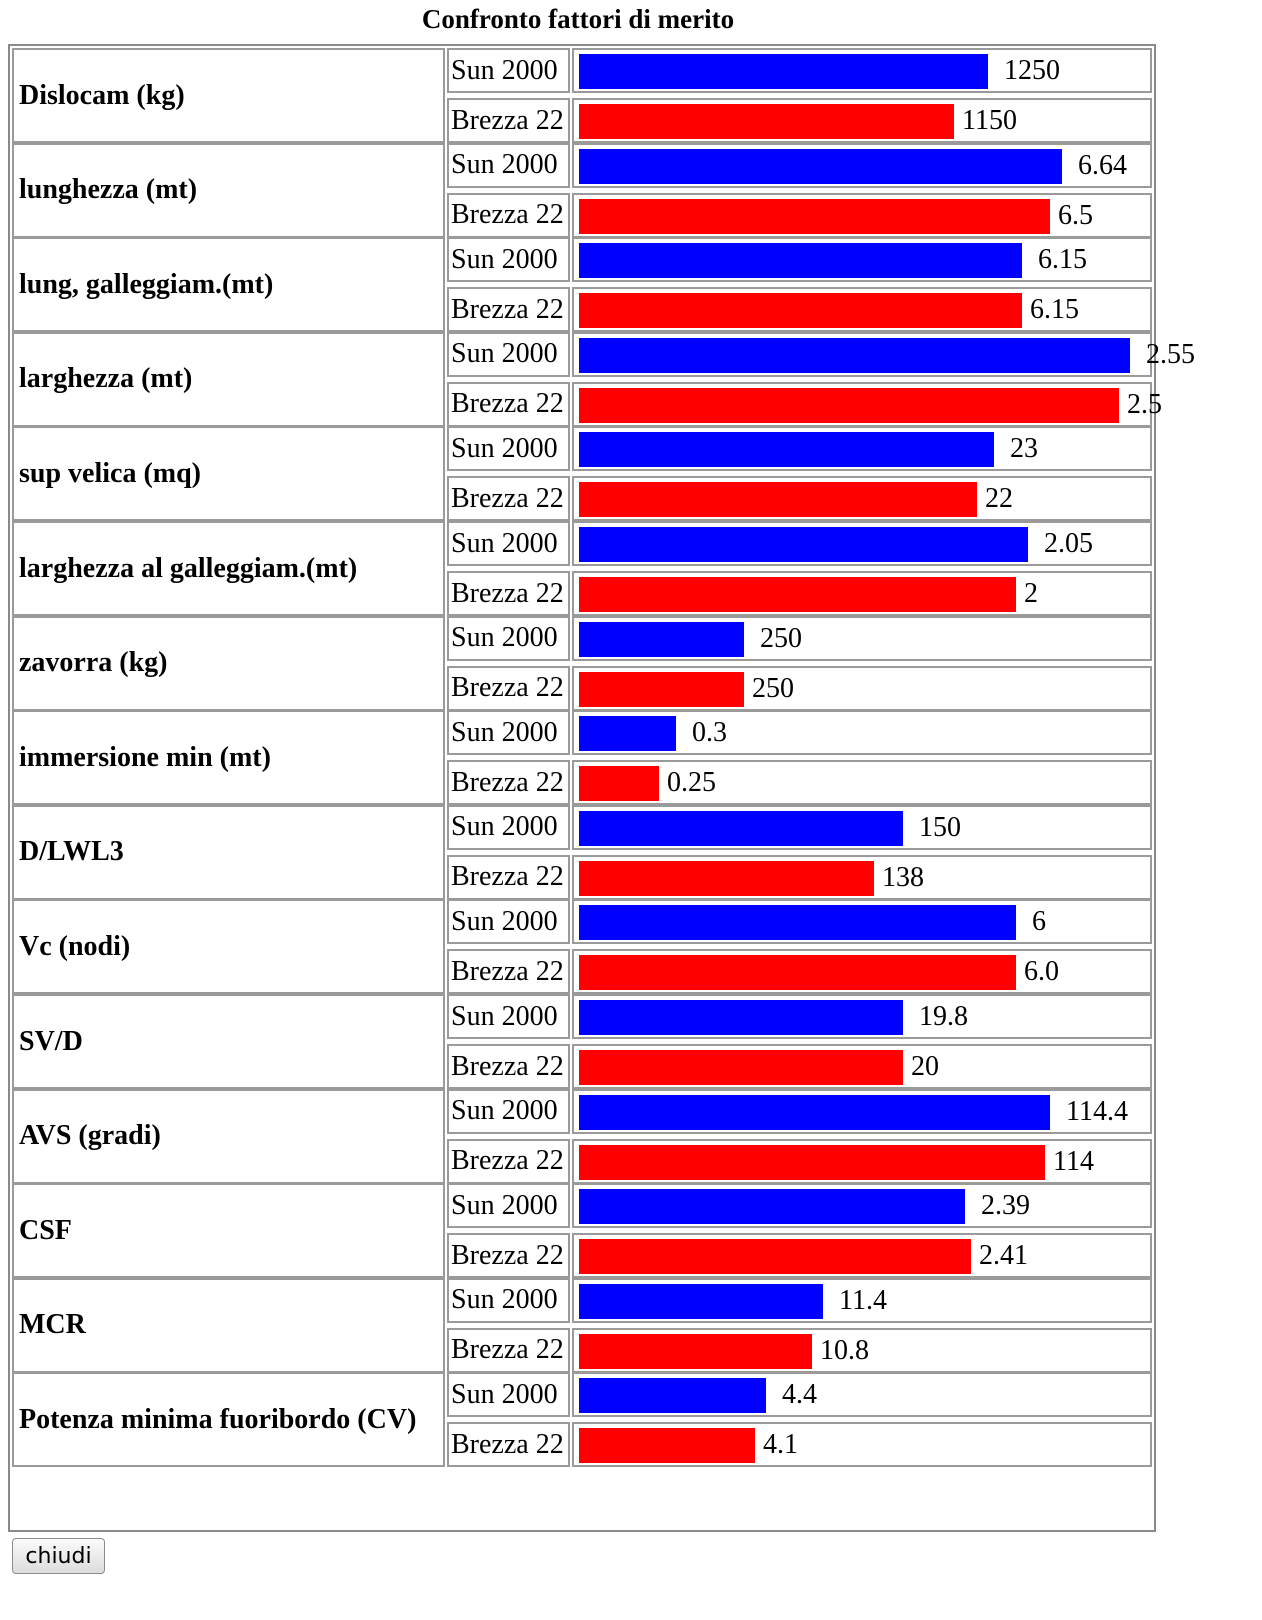  Describe the element at coordinates (1041, 972) in the screenshot. I see `value-label: 6.0` at that location.